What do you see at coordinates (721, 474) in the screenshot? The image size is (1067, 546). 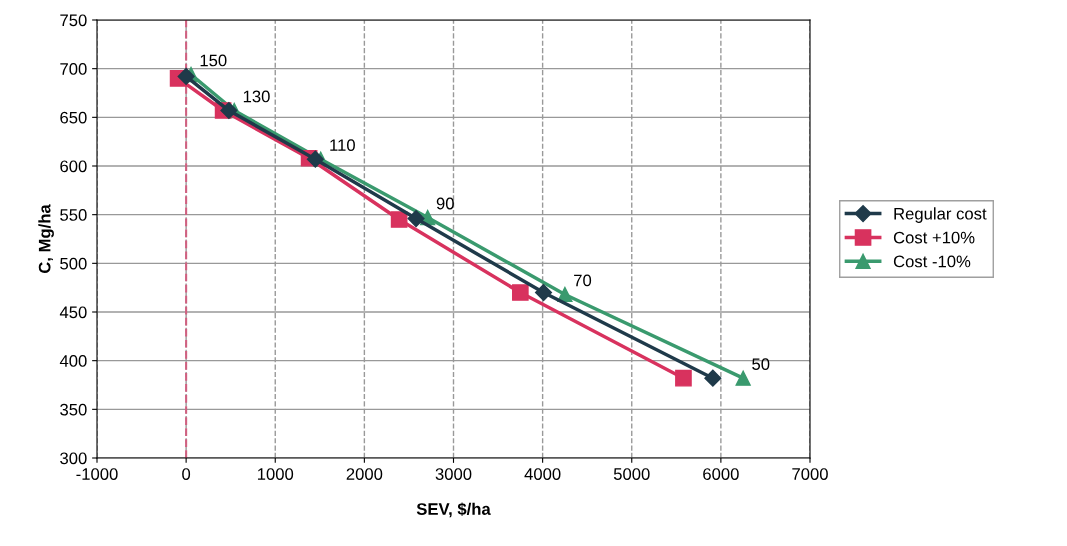 I see `x-tick-label: 6000` at bounding box center [721, 474].